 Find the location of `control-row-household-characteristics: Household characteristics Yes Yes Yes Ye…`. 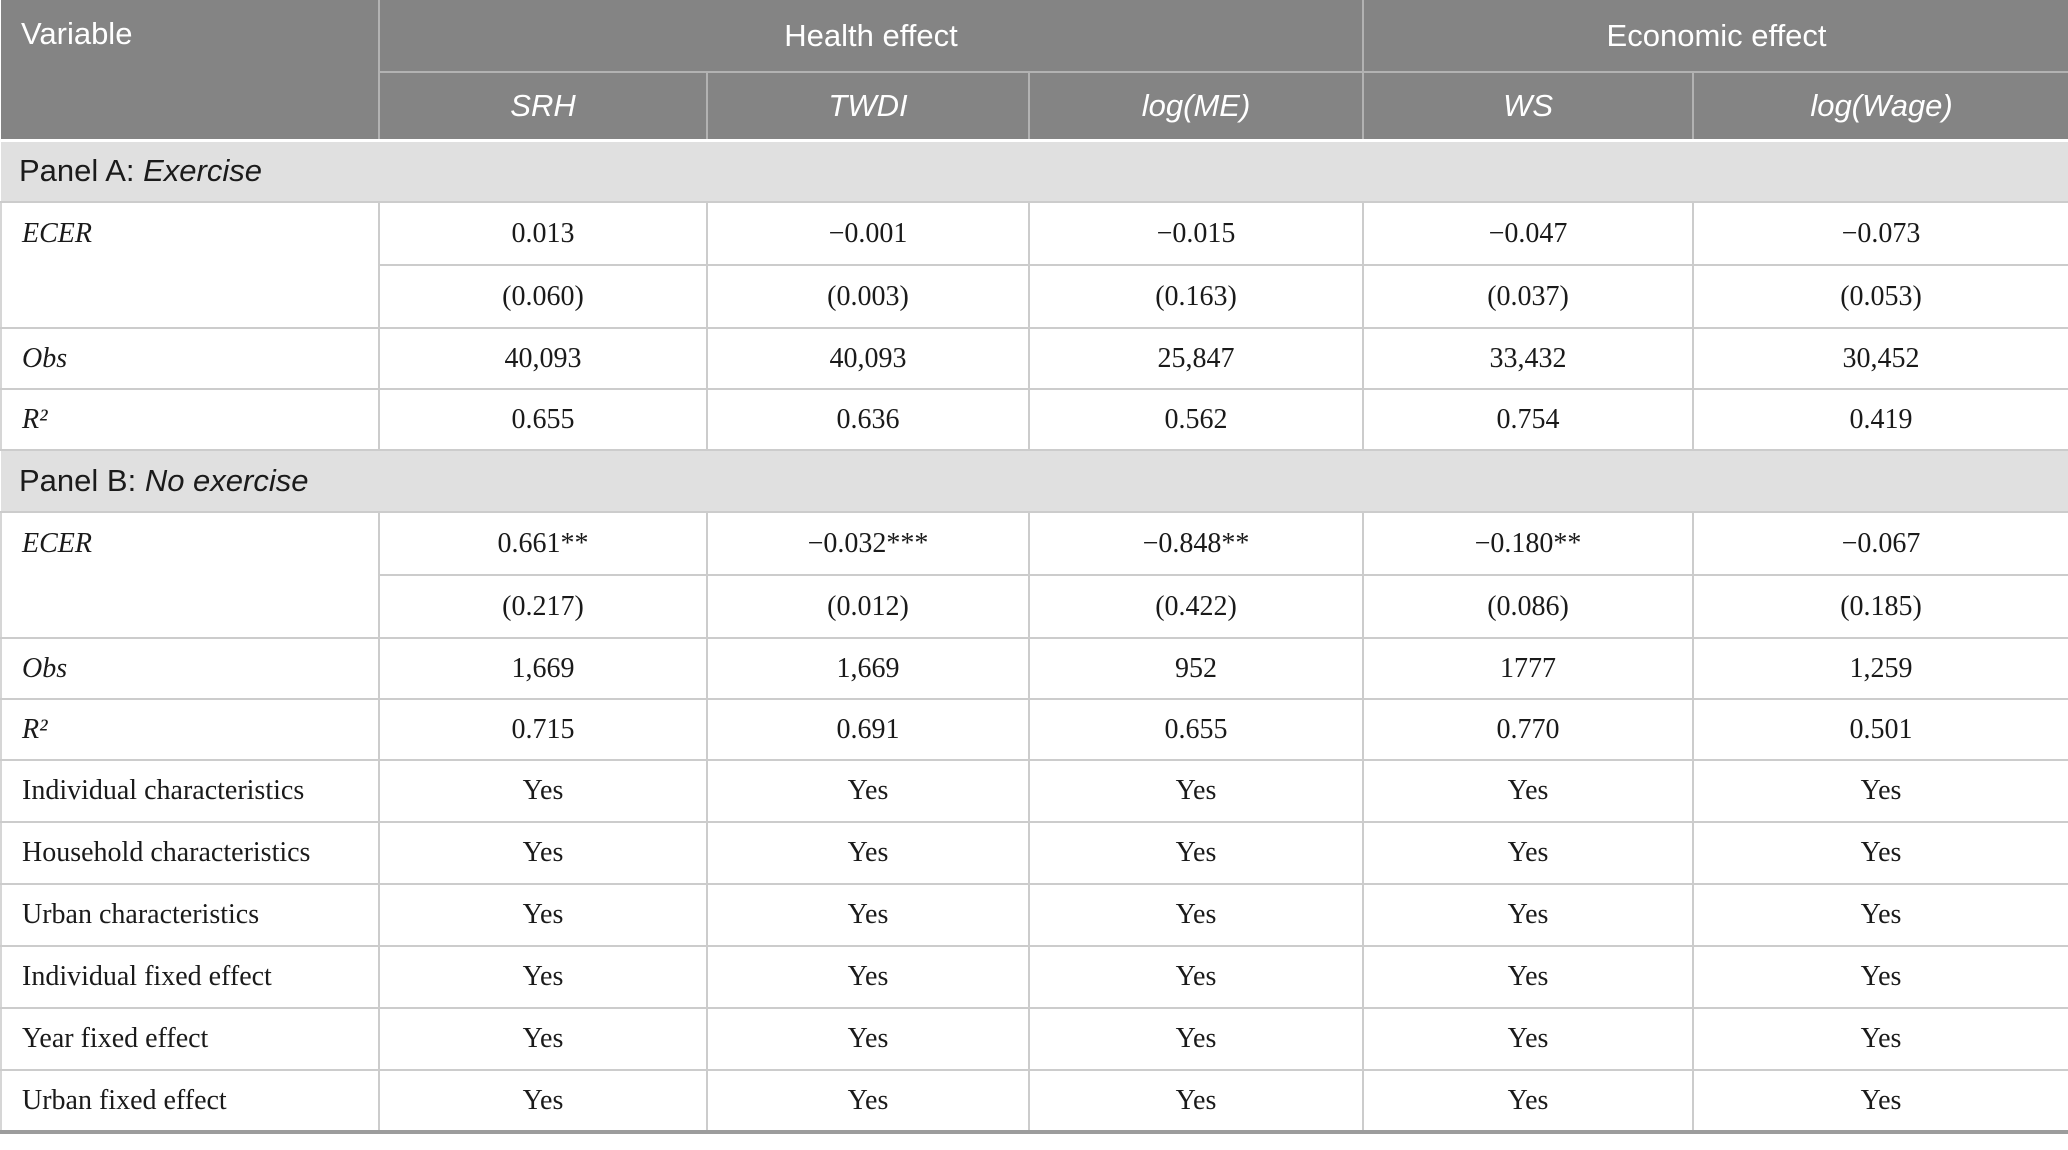

control-row-household-characteristics: Household characteristics Yes Yes Yes Ye… is located at coordinates (1034, 853).